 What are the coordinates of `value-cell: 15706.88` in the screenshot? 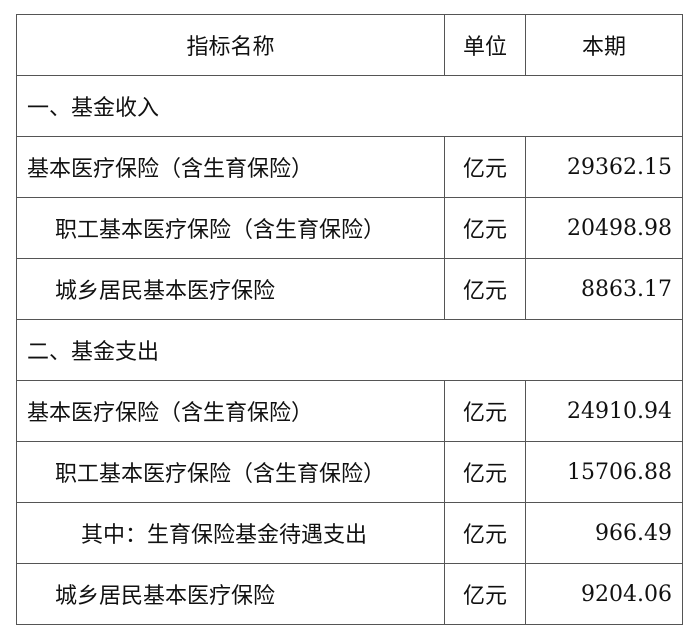 It's located at (604, 472).